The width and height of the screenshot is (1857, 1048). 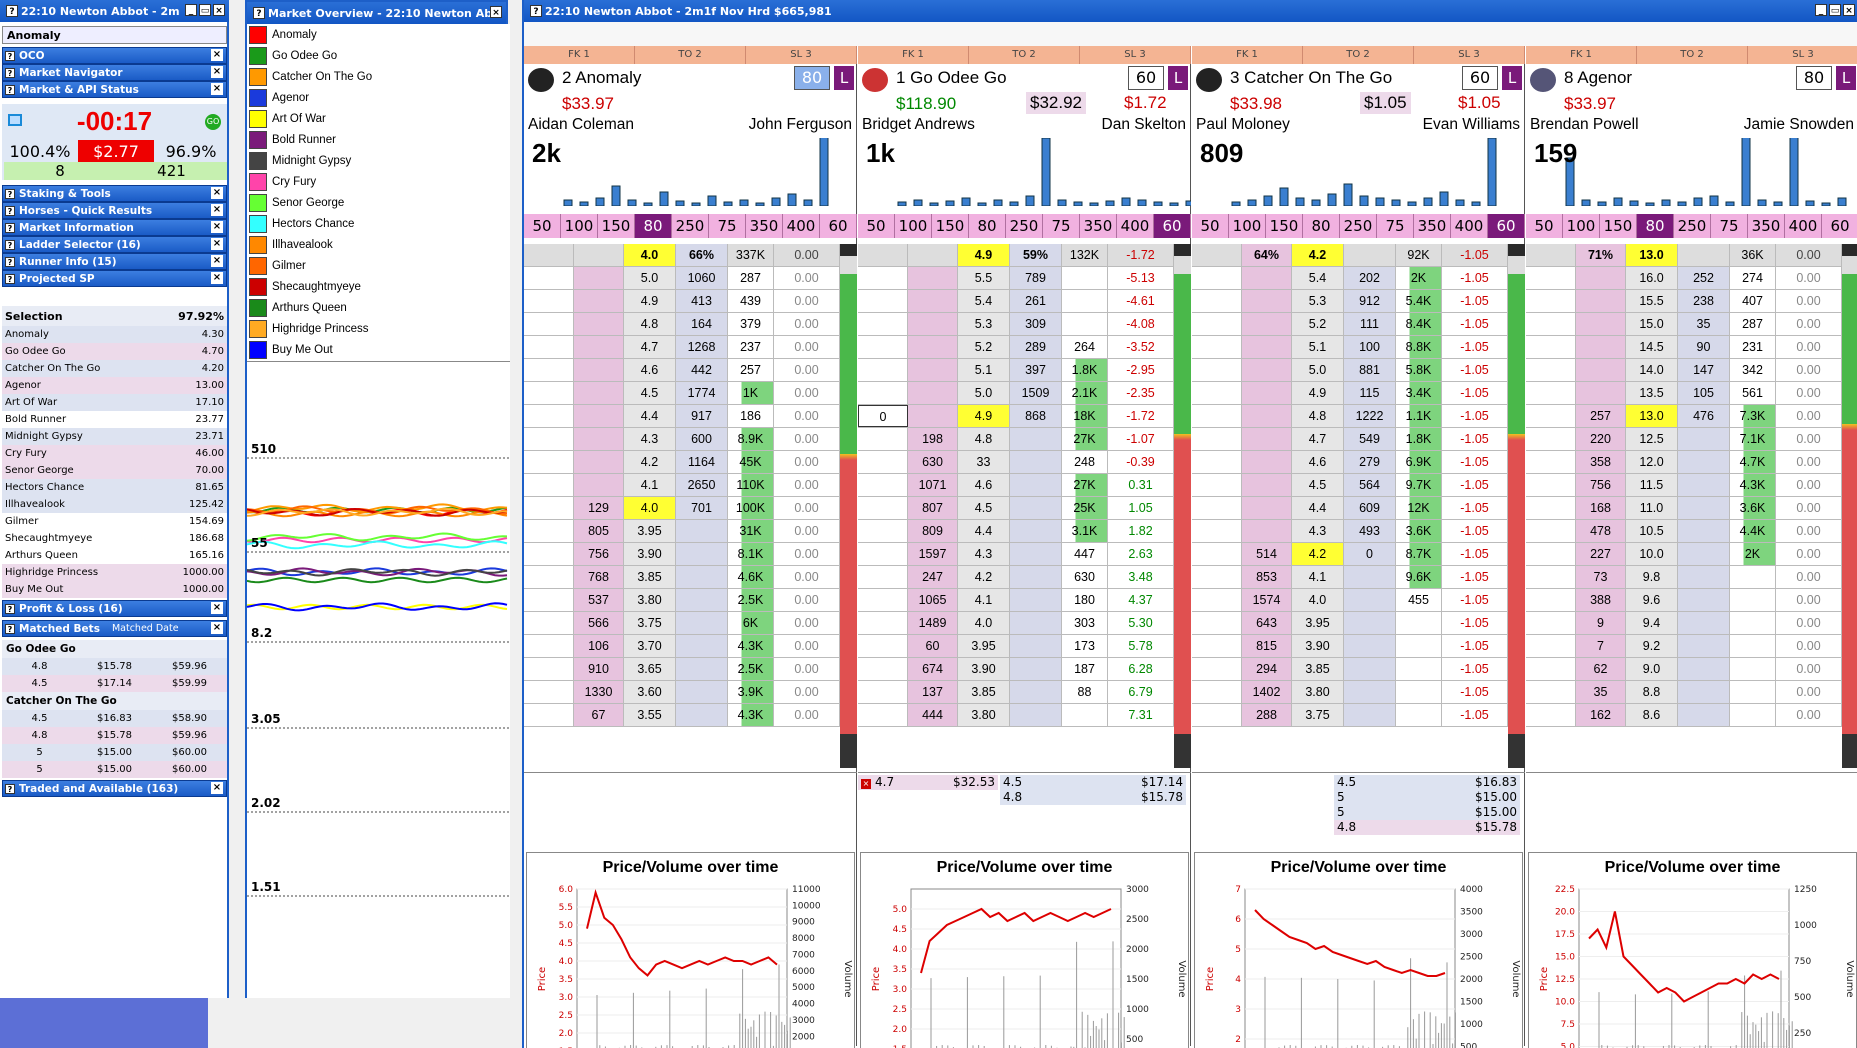 I want to click on ladder-lay-cell: 674, so click(x=933, y=669).